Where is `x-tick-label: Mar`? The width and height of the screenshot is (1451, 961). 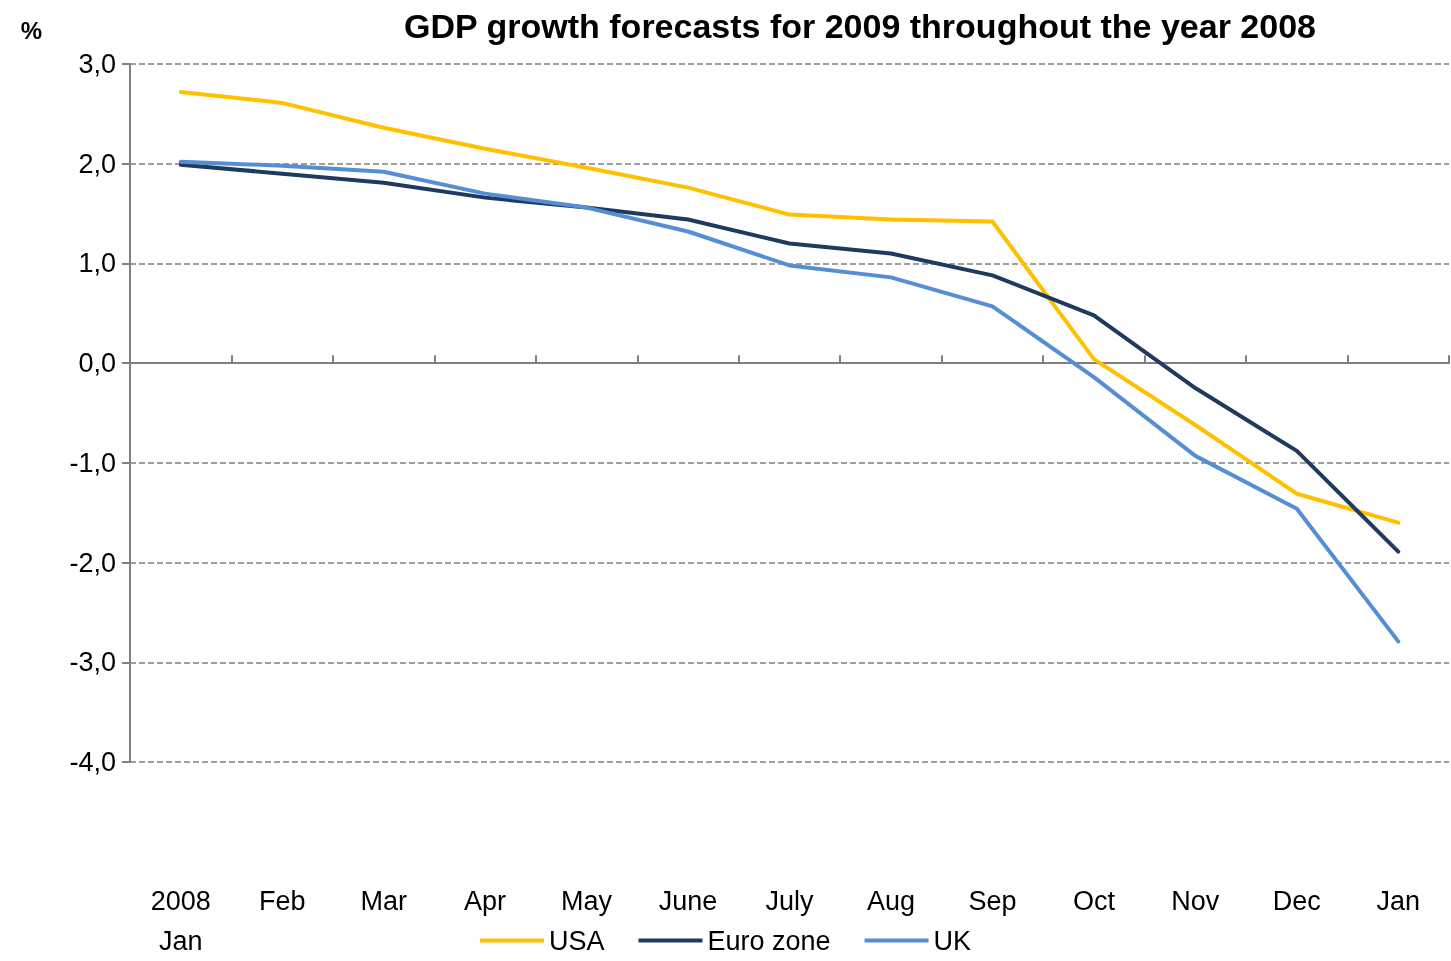
x-tick-label: Mar is located at coordinates (383, 901).